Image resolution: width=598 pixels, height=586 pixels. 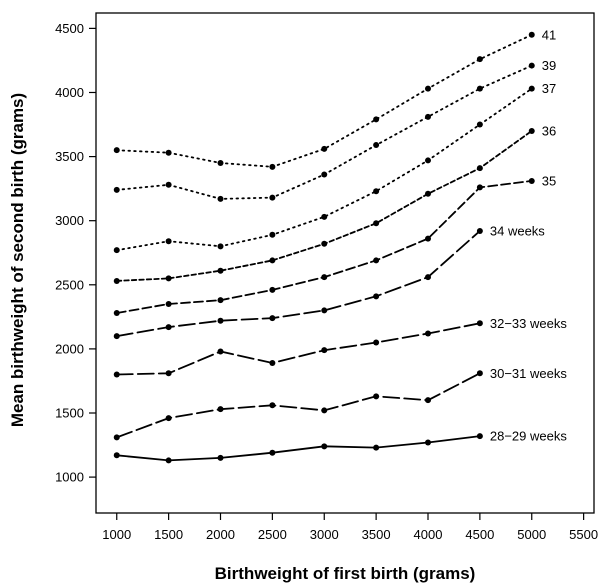 I want to click on series-label: 36, so click(x=549, y=130).